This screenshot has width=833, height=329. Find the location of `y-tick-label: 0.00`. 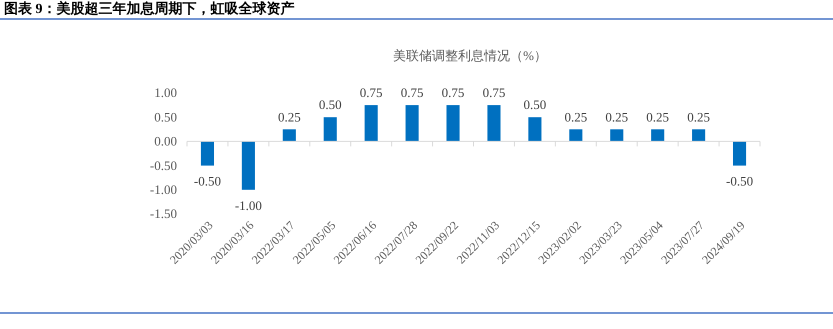

y-tick-label: 0.00 is located at coordinates (165, 141).